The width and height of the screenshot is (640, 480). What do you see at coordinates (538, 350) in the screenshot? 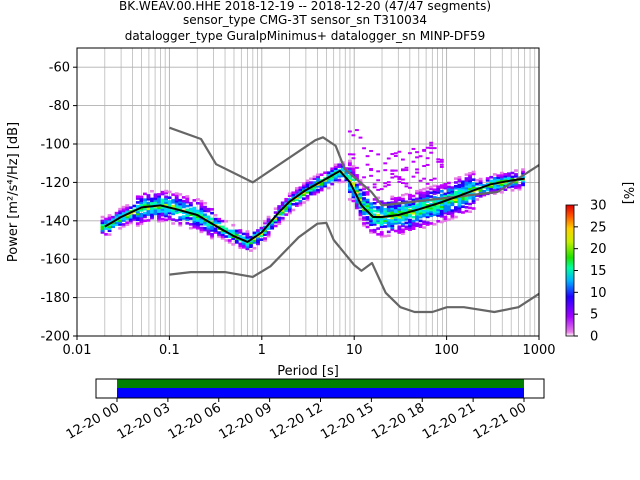
I see `x-tick-label: 1000` at bounding box center [538, 350].